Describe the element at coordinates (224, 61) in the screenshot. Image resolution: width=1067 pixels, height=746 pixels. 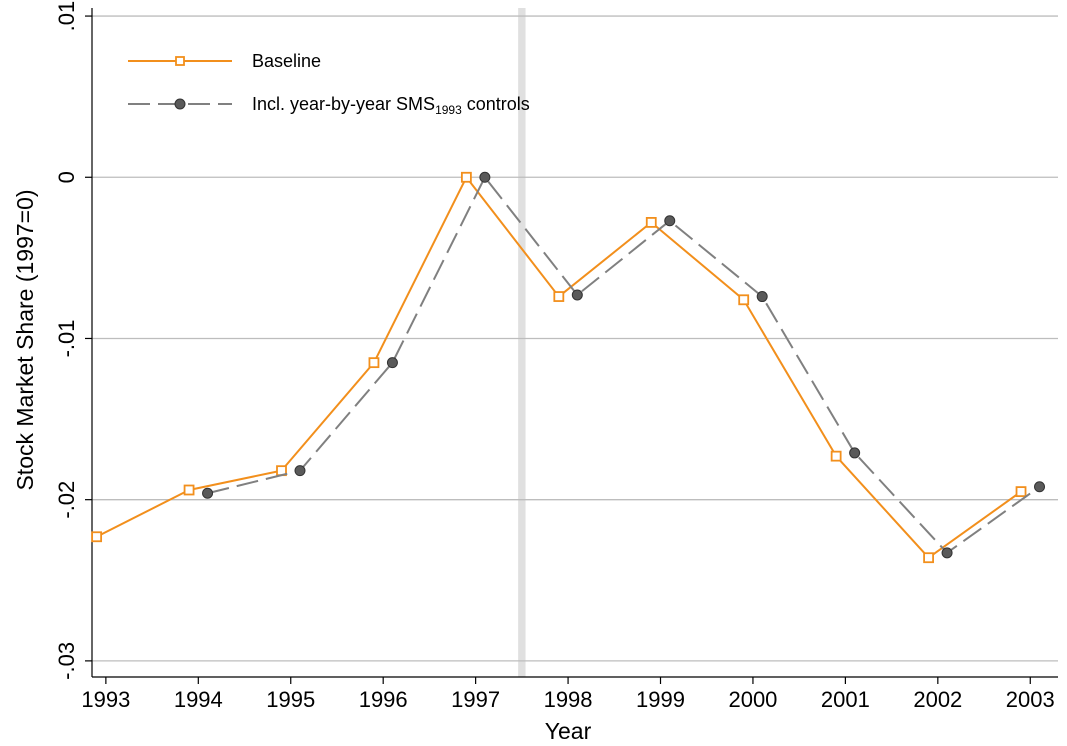
I see `legend-item-baseline: Baseline` at that location.